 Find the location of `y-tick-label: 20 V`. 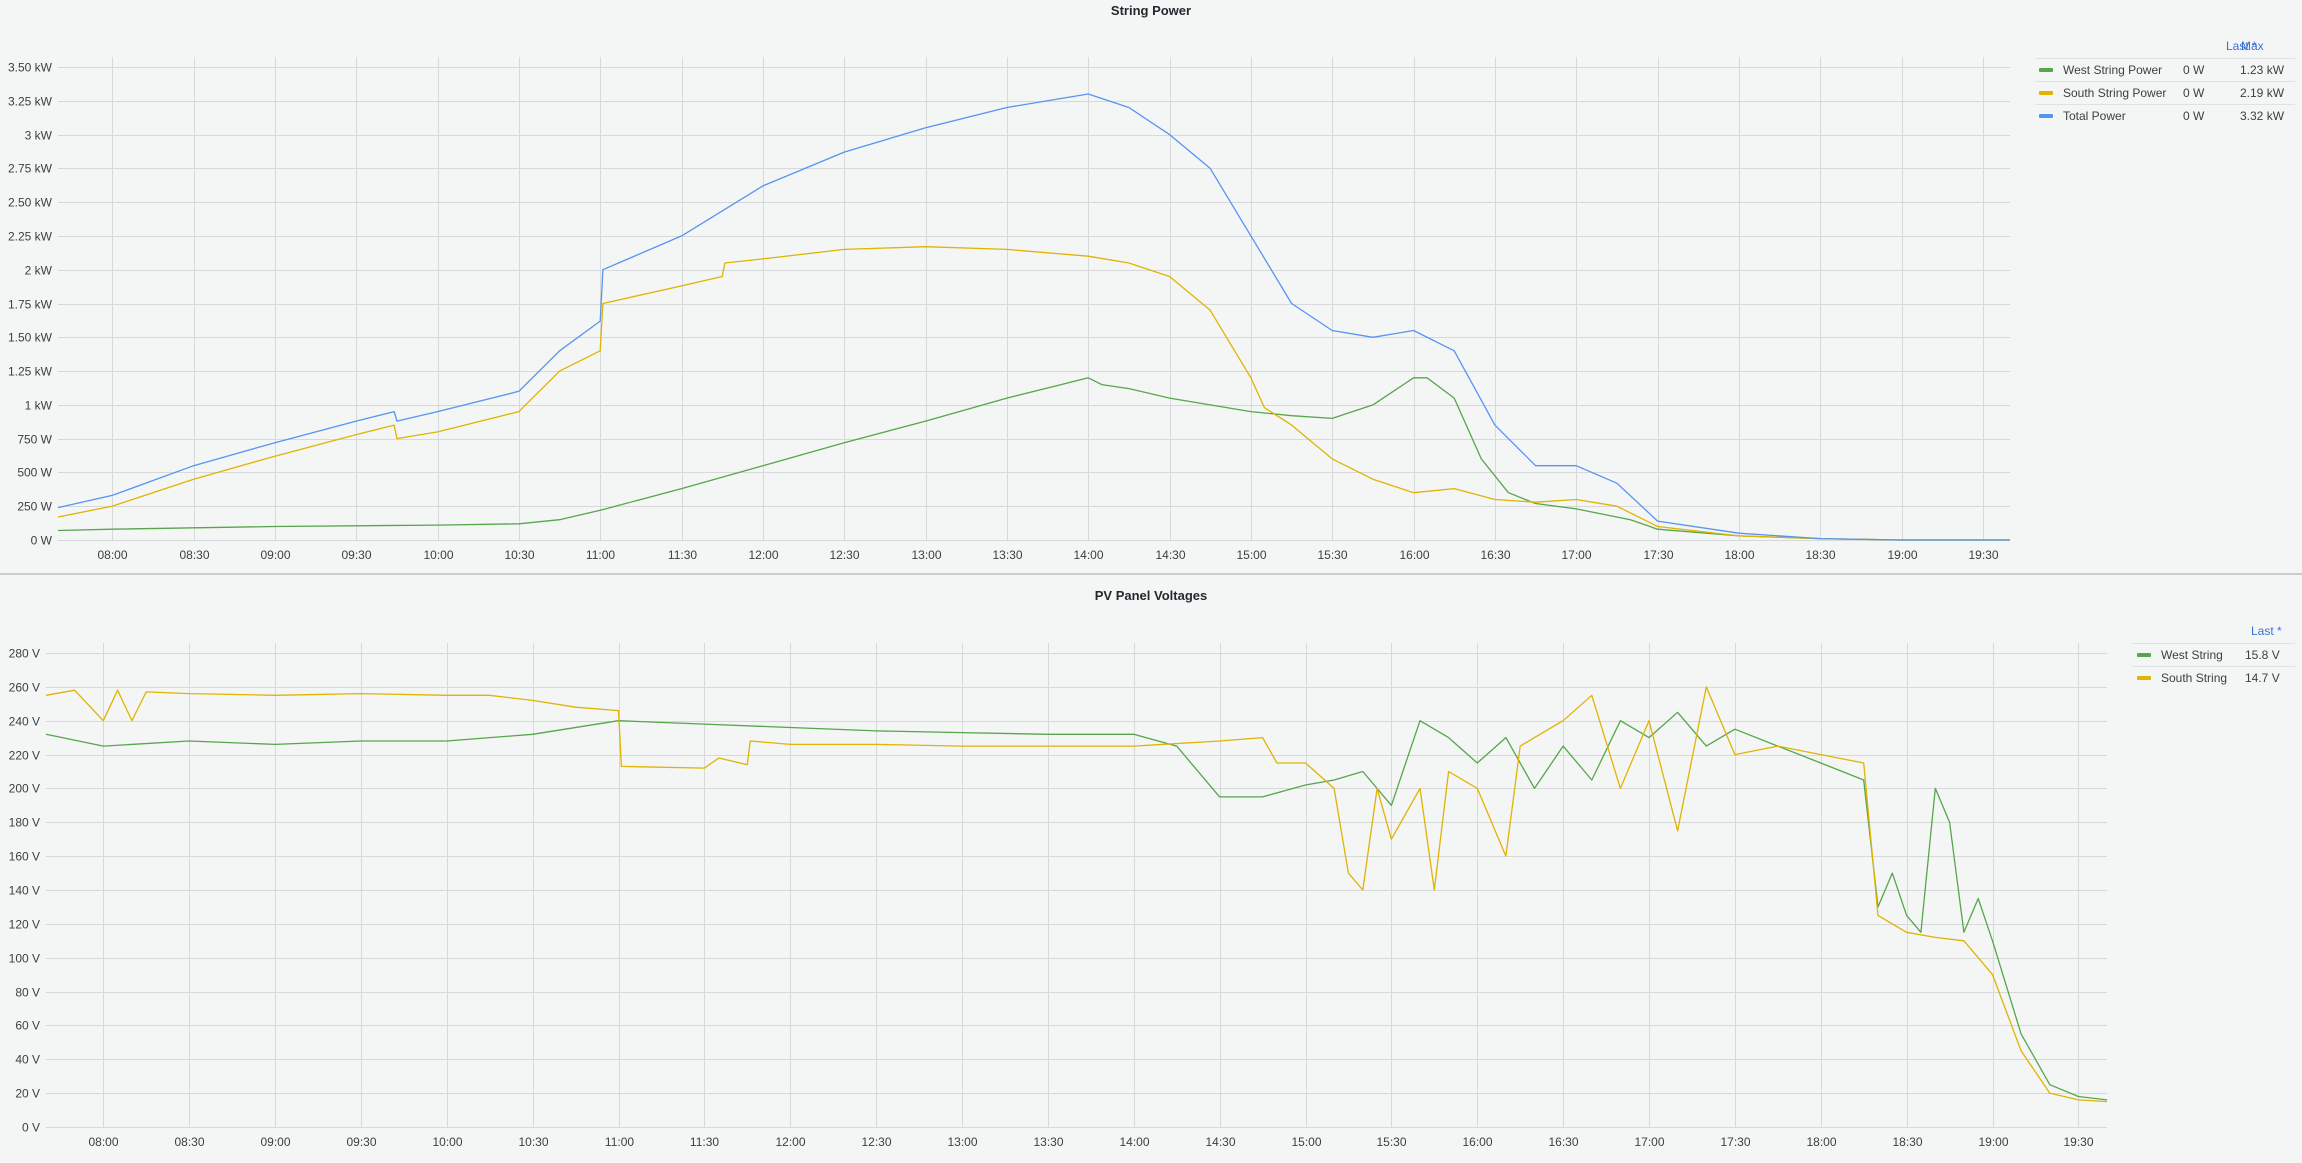

y-tick-label: 20 V is located at coordinates (27, 1094).